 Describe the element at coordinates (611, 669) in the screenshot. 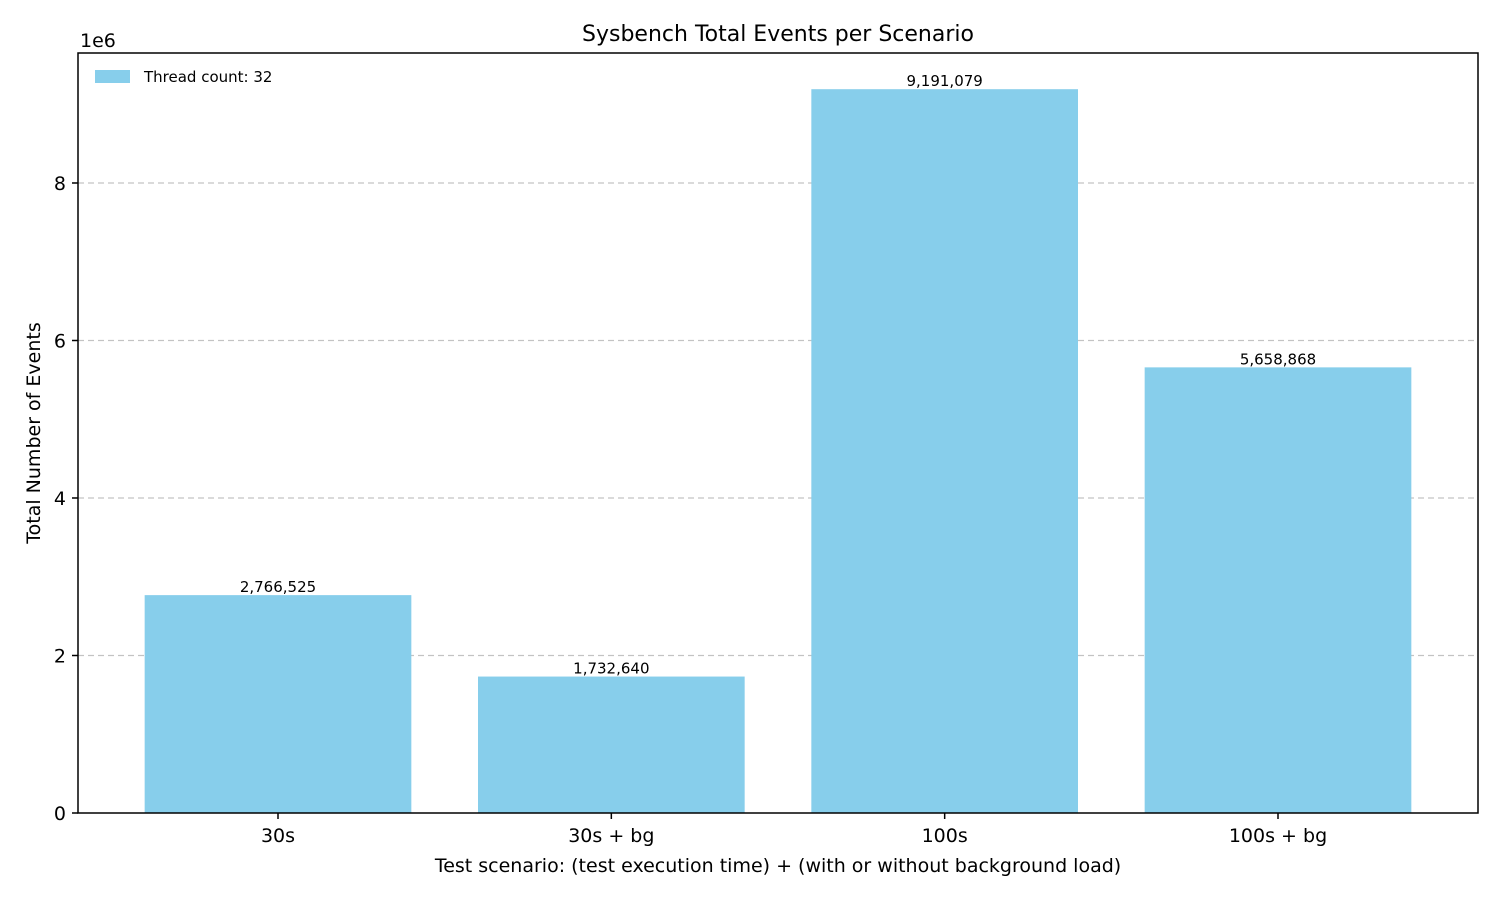

I see `bar-value-label: 1,732,640` at that location.